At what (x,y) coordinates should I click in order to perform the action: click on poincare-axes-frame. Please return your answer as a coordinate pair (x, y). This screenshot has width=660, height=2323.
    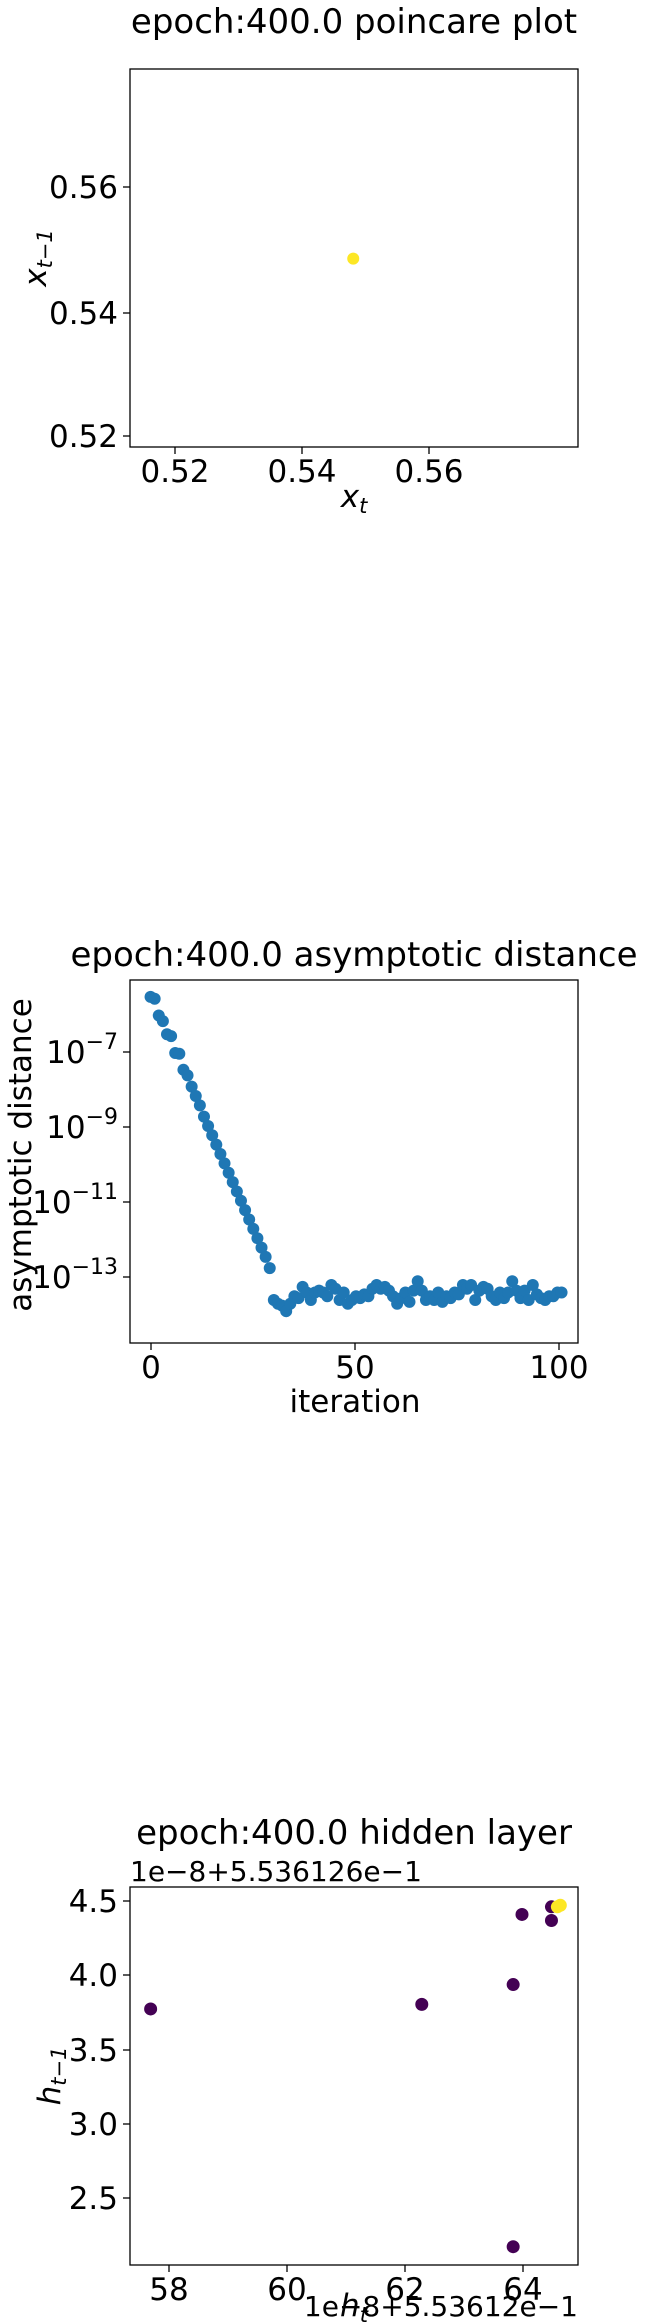
    Looking at the image, I should click on (354, 258).